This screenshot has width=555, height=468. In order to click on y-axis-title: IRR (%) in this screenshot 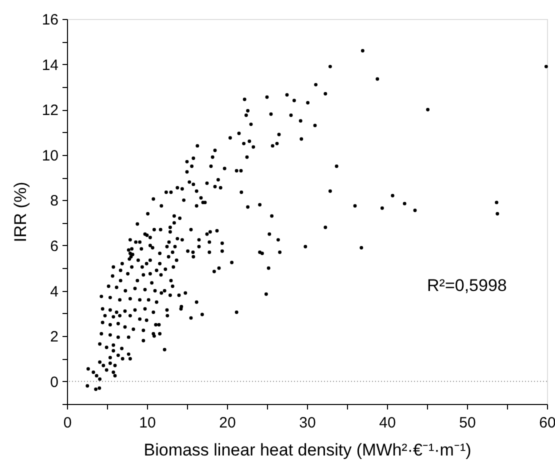, I will do `click(20, 212)`.